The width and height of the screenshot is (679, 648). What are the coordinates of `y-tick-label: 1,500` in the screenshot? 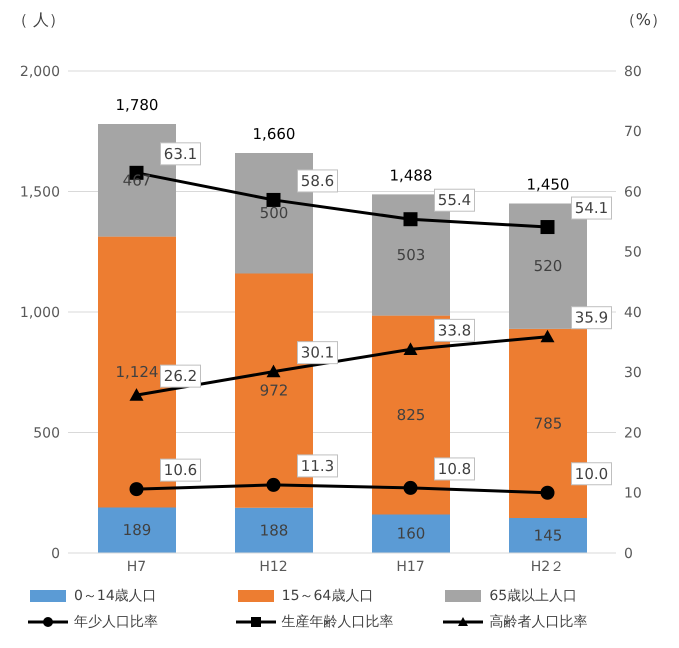 It's located at (40, 192).